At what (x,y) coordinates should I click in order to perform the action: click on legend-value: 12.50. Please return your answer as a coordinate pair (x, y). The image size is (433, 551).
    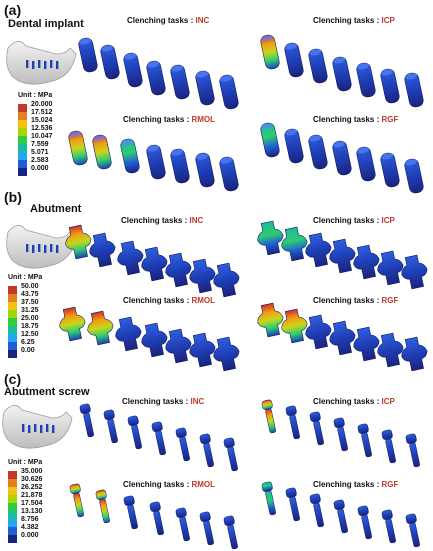
    Looking at the image, I should click on (30, 334).